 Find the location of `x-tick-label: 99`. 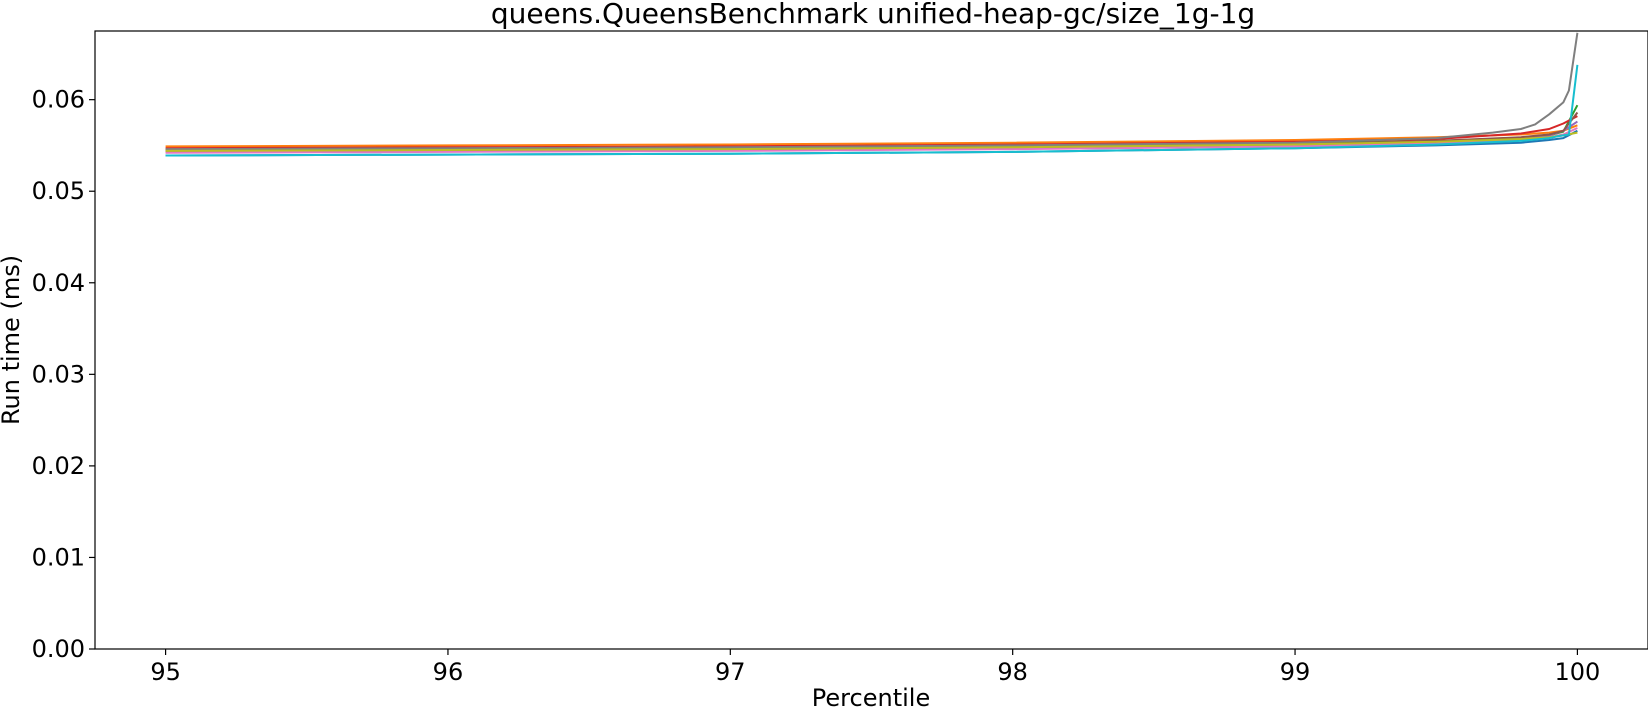

x-tick-label: 99 is located at coordinates (1295, 672).